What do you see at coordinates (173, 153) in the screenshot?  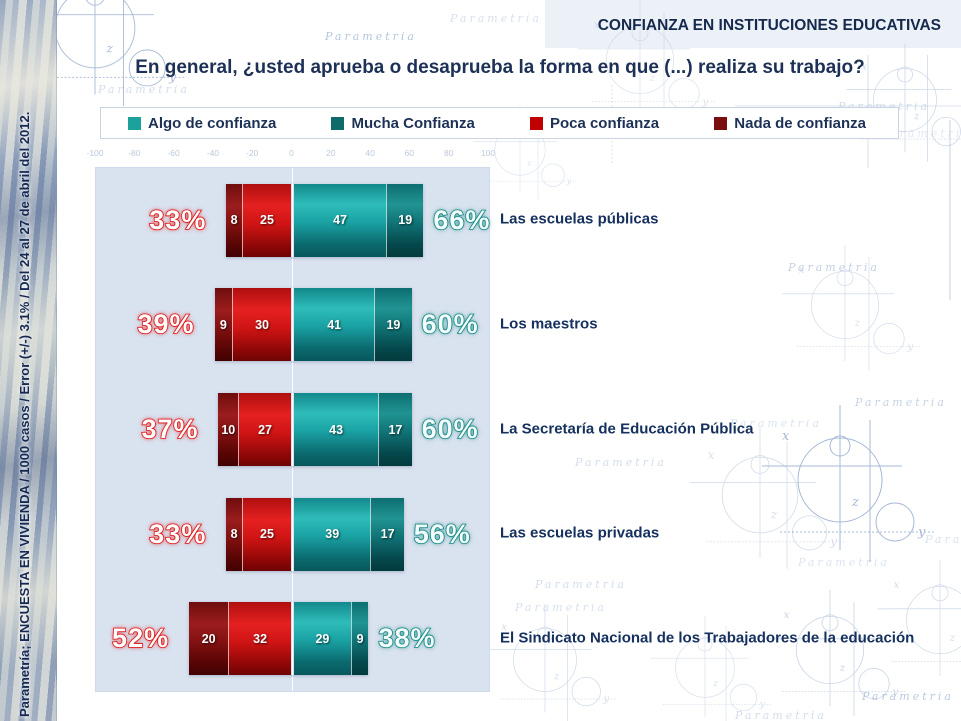 I see `x-axis-tick-label: -60` at bounding box center [173, 153].